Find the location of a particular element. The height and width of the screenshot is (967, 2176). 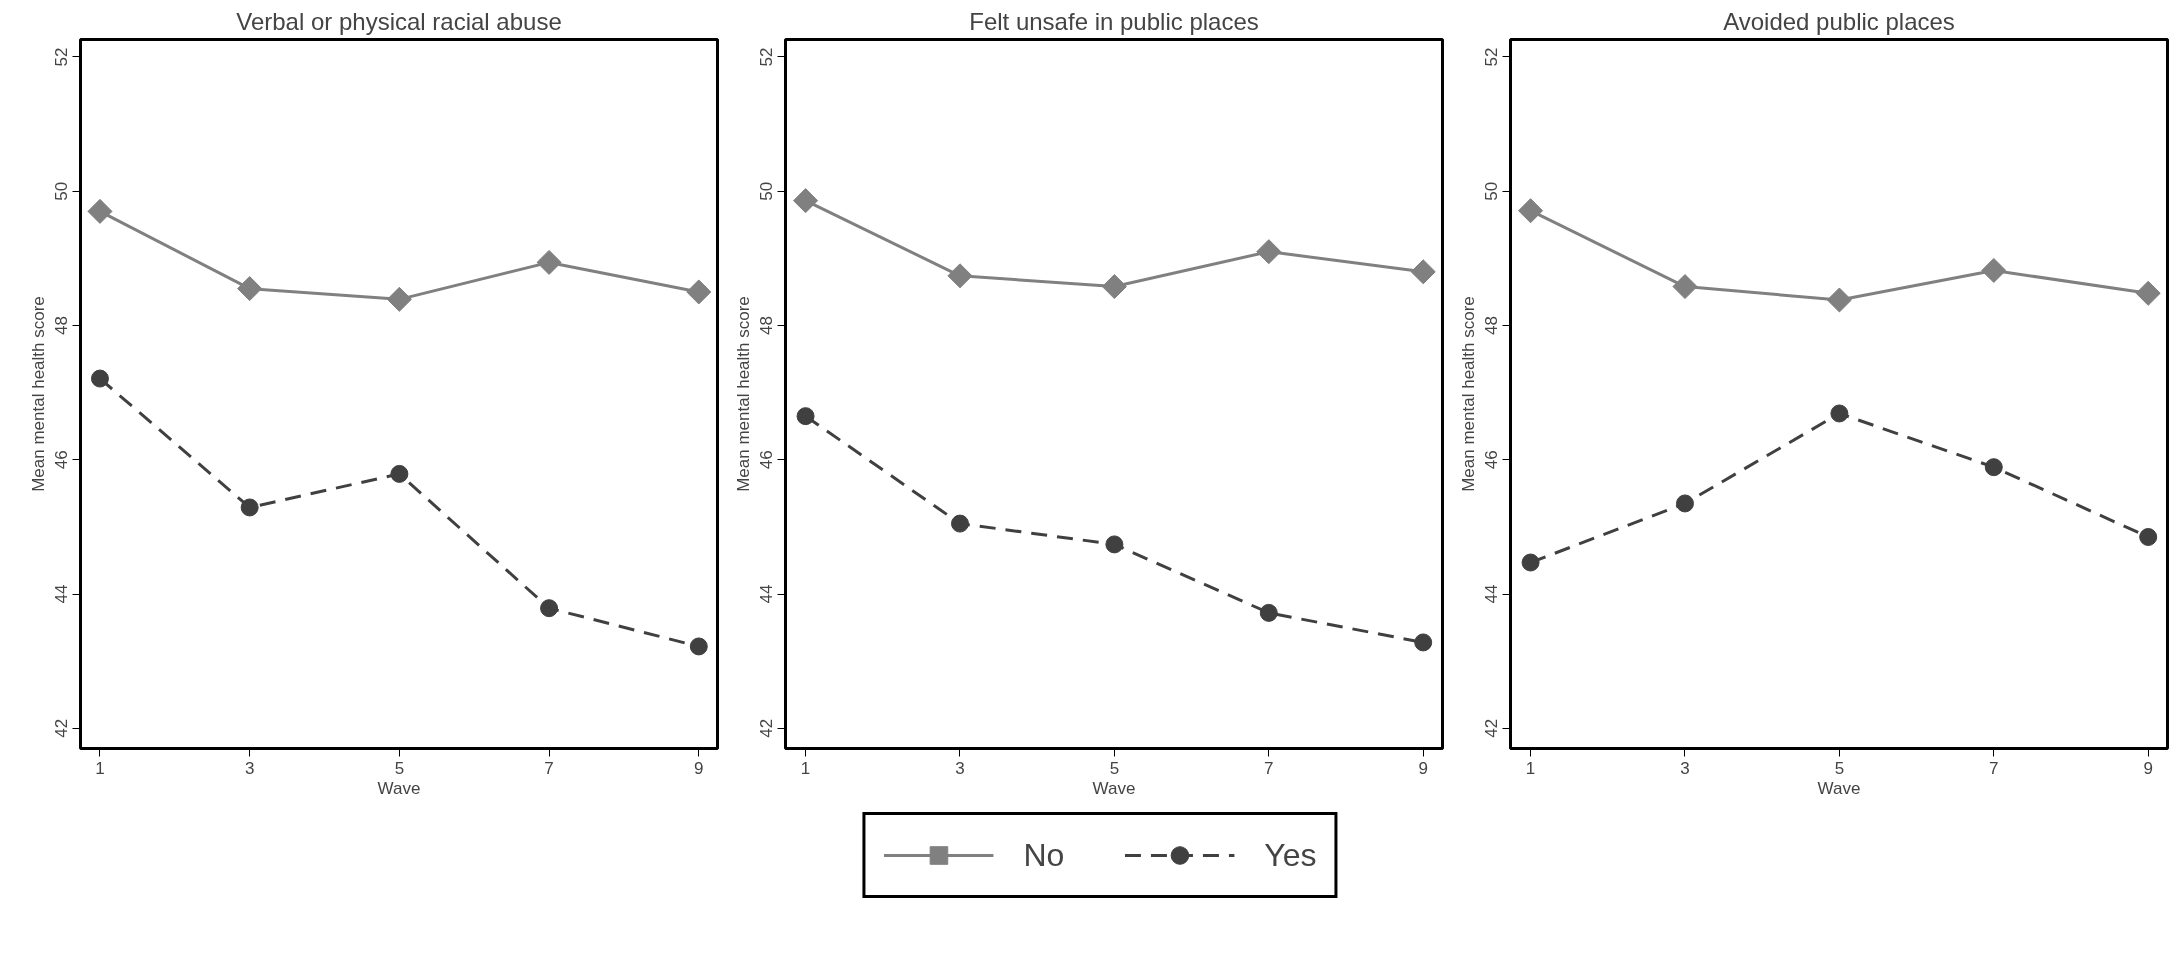

legend-label: Yes is located at coordinates (1290, 855).